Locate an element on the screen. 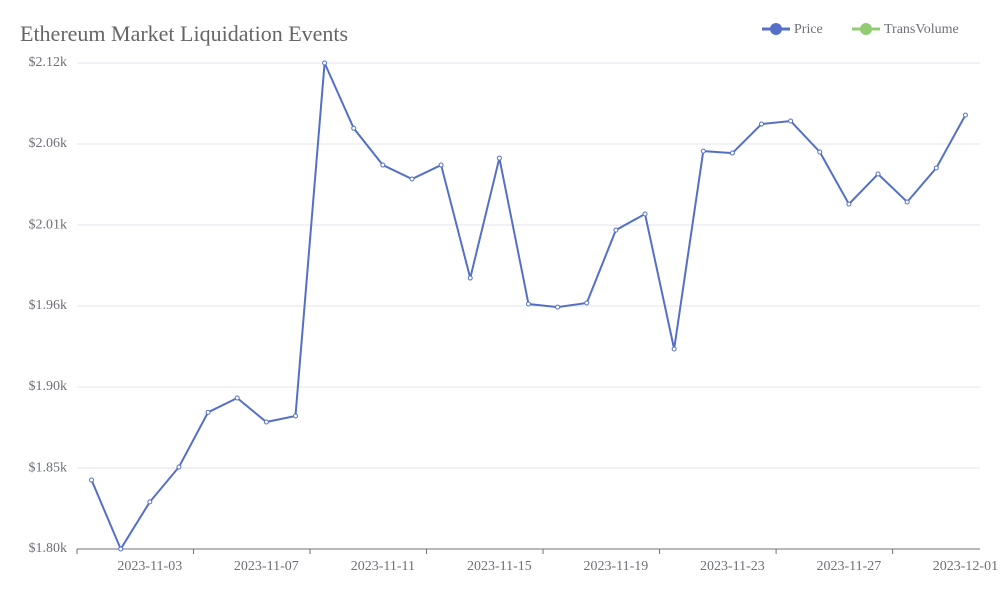 This screenshot has width=1000, height=600. x-tick-label: 2023-12-01 is located at coordinates (965, 566).